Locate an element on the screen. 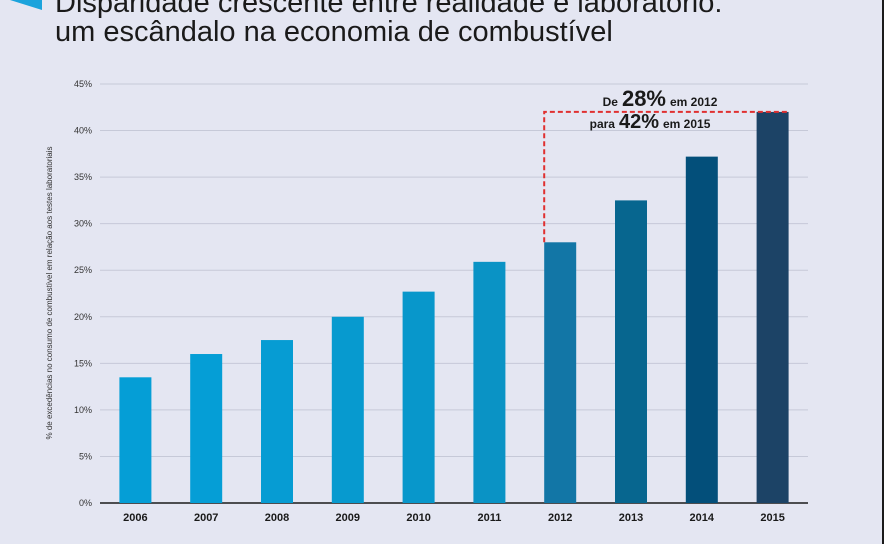 The height and width of the screenshot is (544, 884). x-tick-label: 2015 is located at coordinates (772, 518).